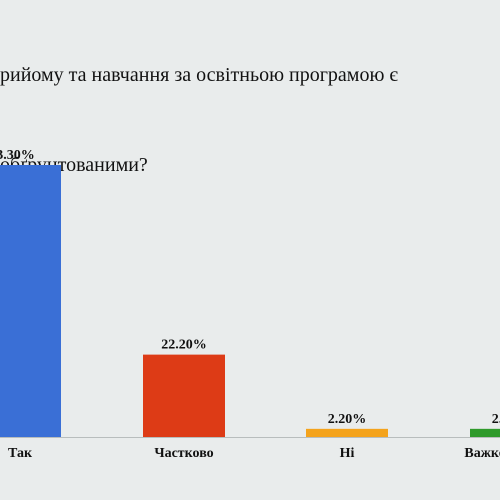 This screenshot has height=500, width=500. I want to click on category-label-2: Ні, so click(347, 453).